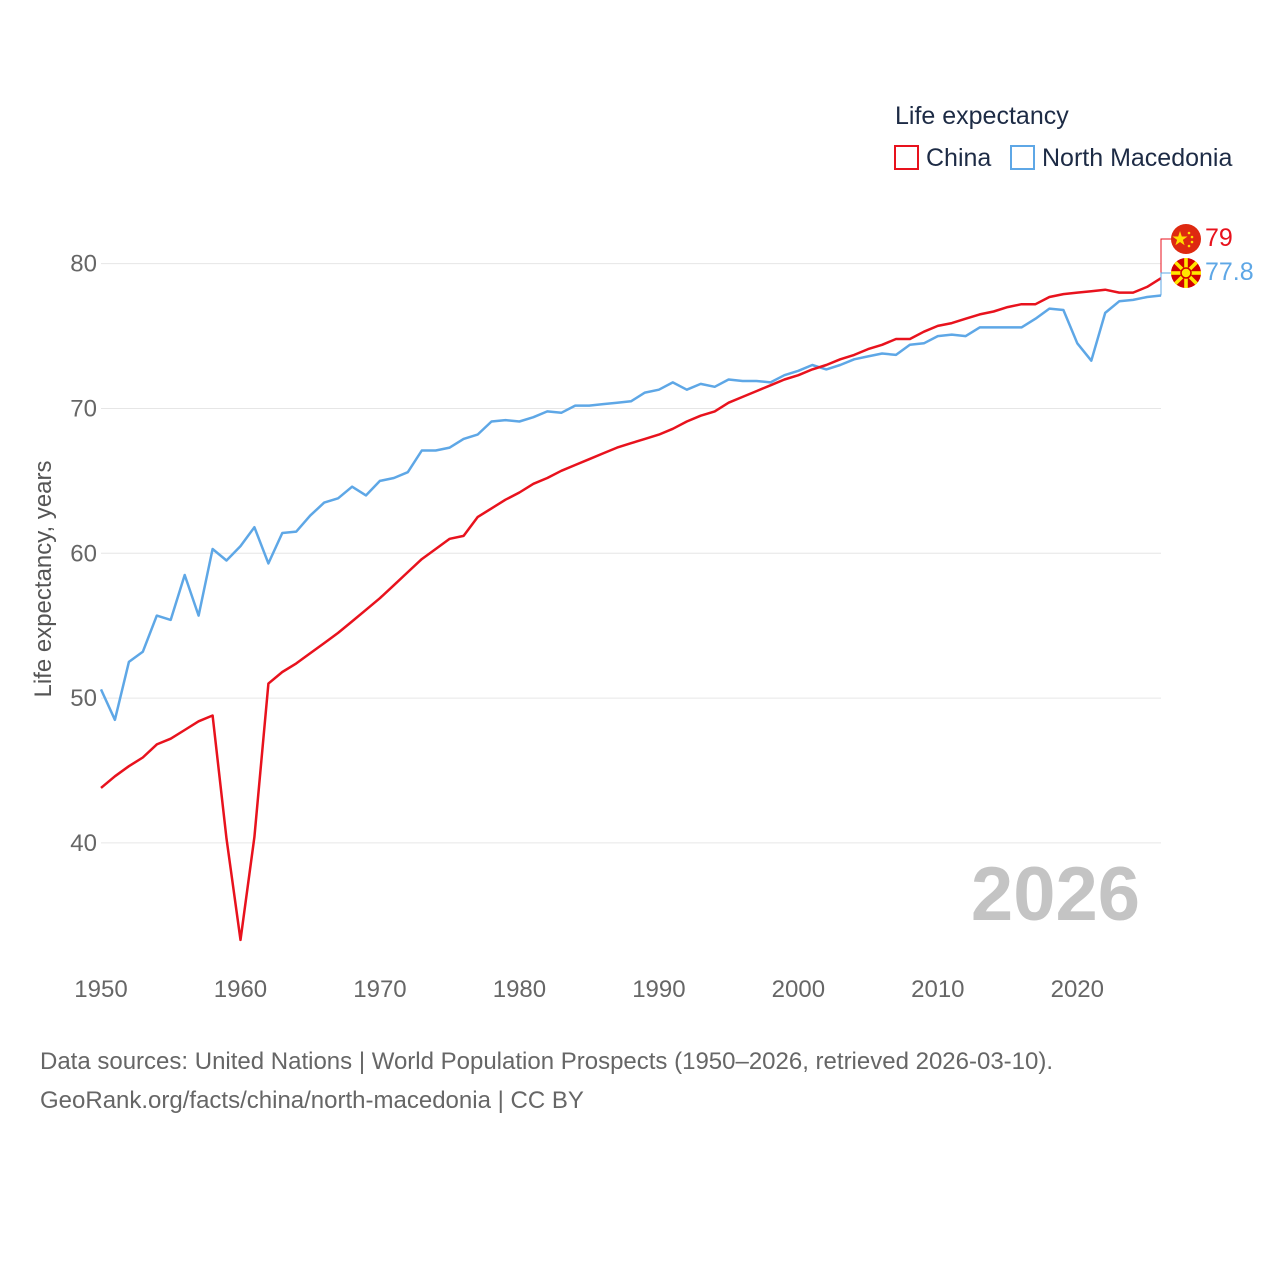  What do you see at coordinates (43, 578) in the screenshot?
I see `y-axis-title: Life expectancy, years` at bounding box center [43, 578].